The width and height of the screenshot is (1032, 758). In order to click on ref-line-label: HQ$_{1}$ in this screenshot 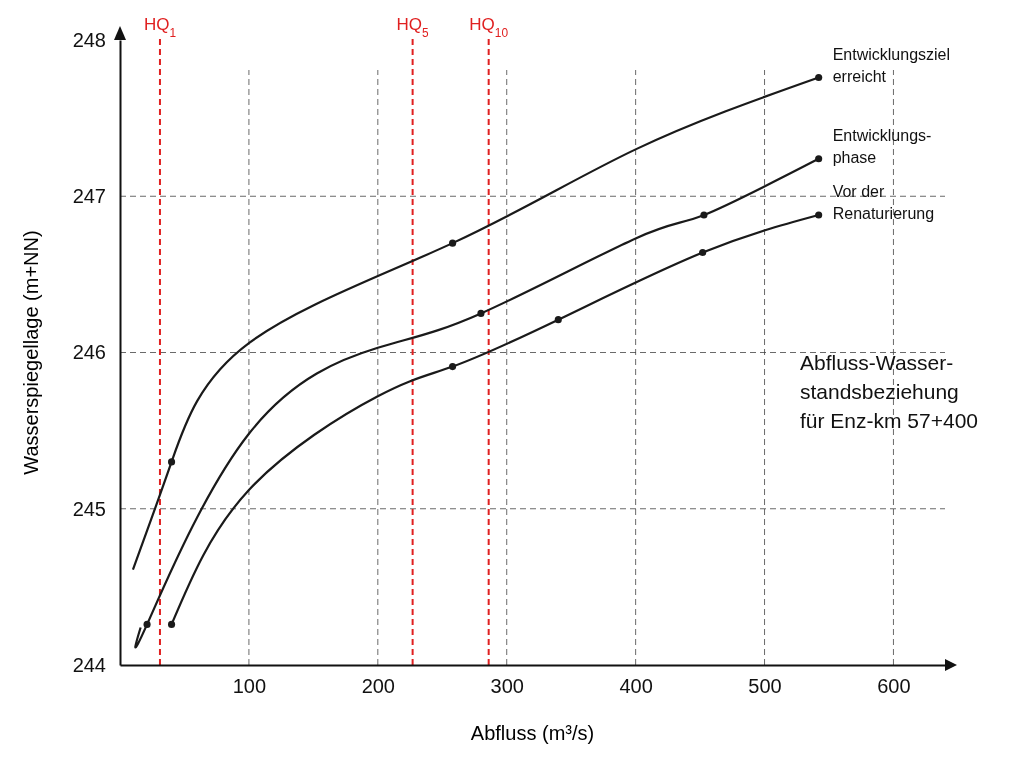, I will do `click(160, 27)`.